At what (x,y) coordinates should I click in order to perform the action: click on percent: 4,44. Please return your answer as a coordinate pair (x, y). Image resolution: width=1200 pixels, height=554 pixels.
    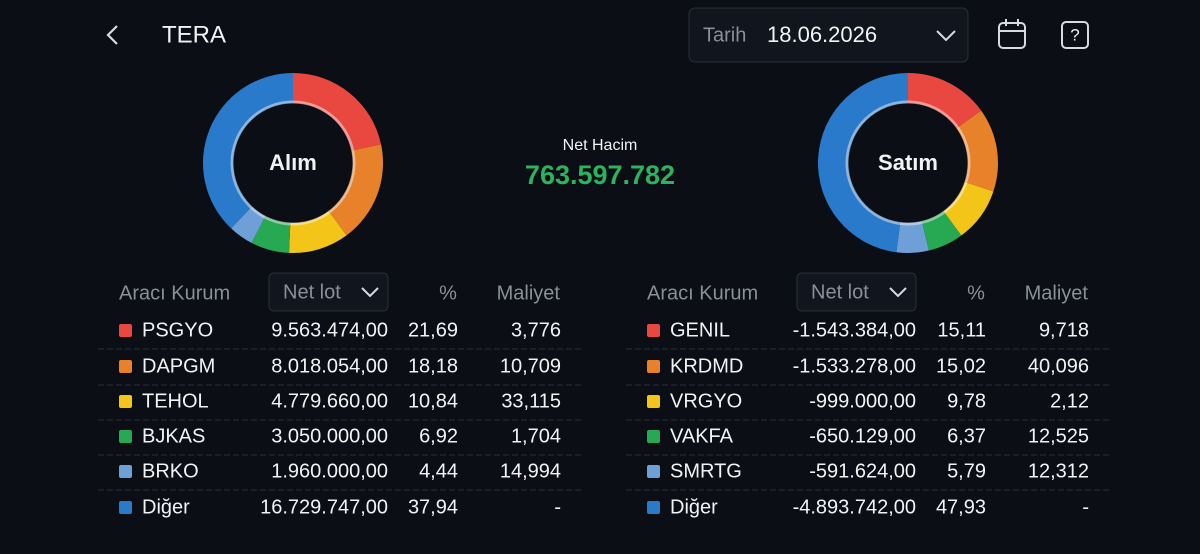
    Looking at the image, I should click on (438, 471).